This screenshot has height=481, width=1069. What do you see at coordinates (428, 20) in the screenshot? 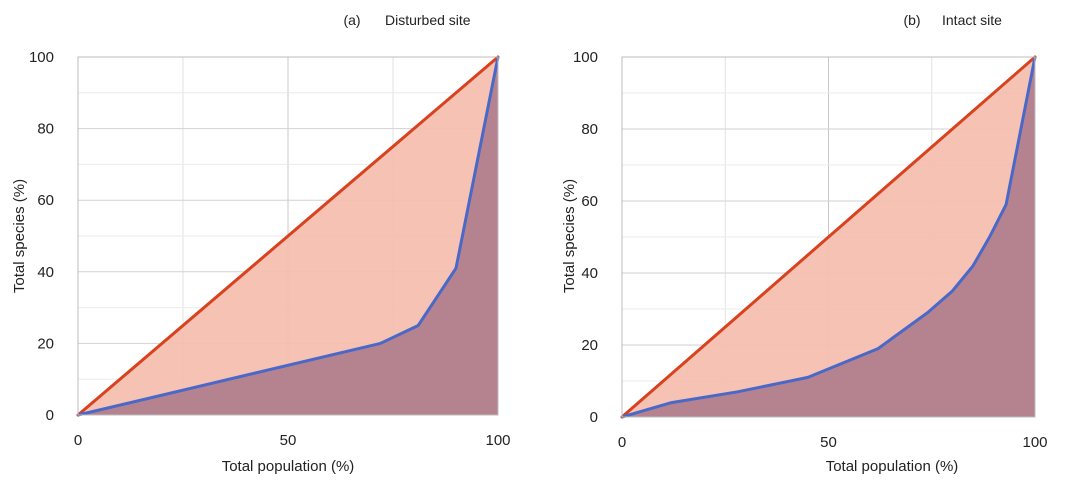
I see `panel-title: Disturbed site` at bounding box center [428, 20].